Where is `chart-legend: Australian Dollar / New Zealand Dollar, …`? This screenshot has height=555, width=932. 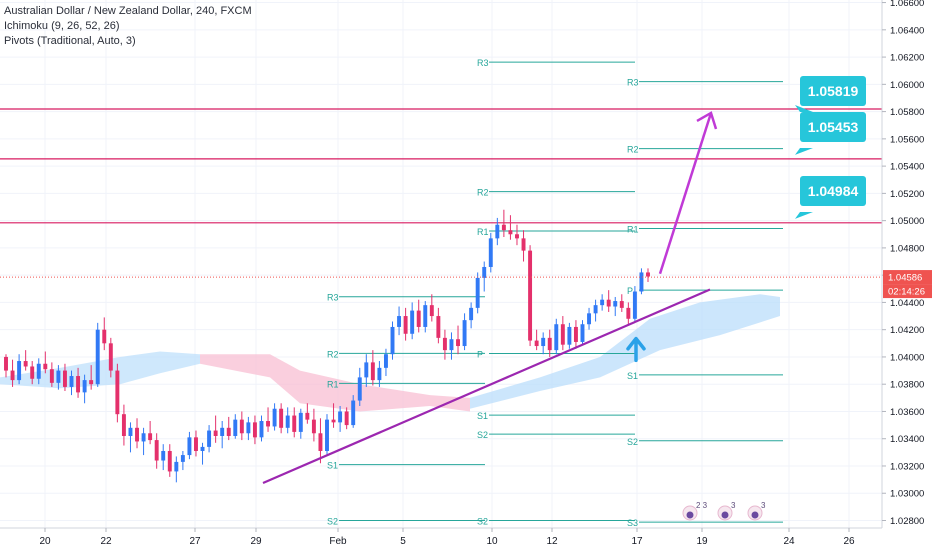
chart-legend: Australian Dollar / New Zealand Dollar, … is located at coordinates (128, 26).